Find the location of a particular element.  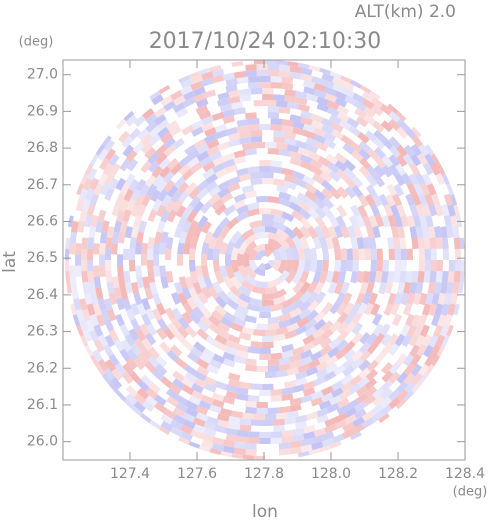

x-axis-label: lon is located at coordinates (265, 511).